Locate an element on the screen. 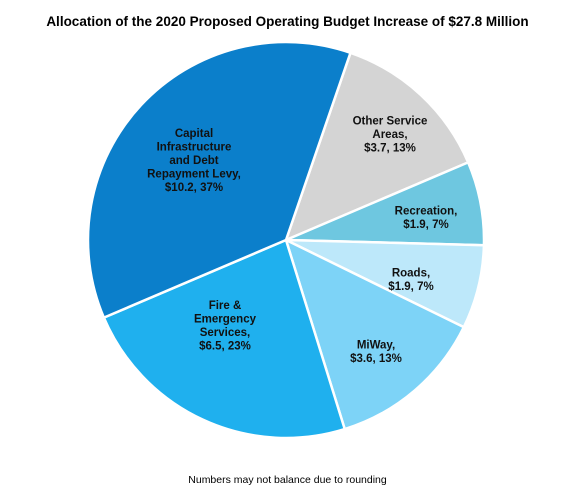  slice-label-line: Fire & is located at coordinates (225, 306).